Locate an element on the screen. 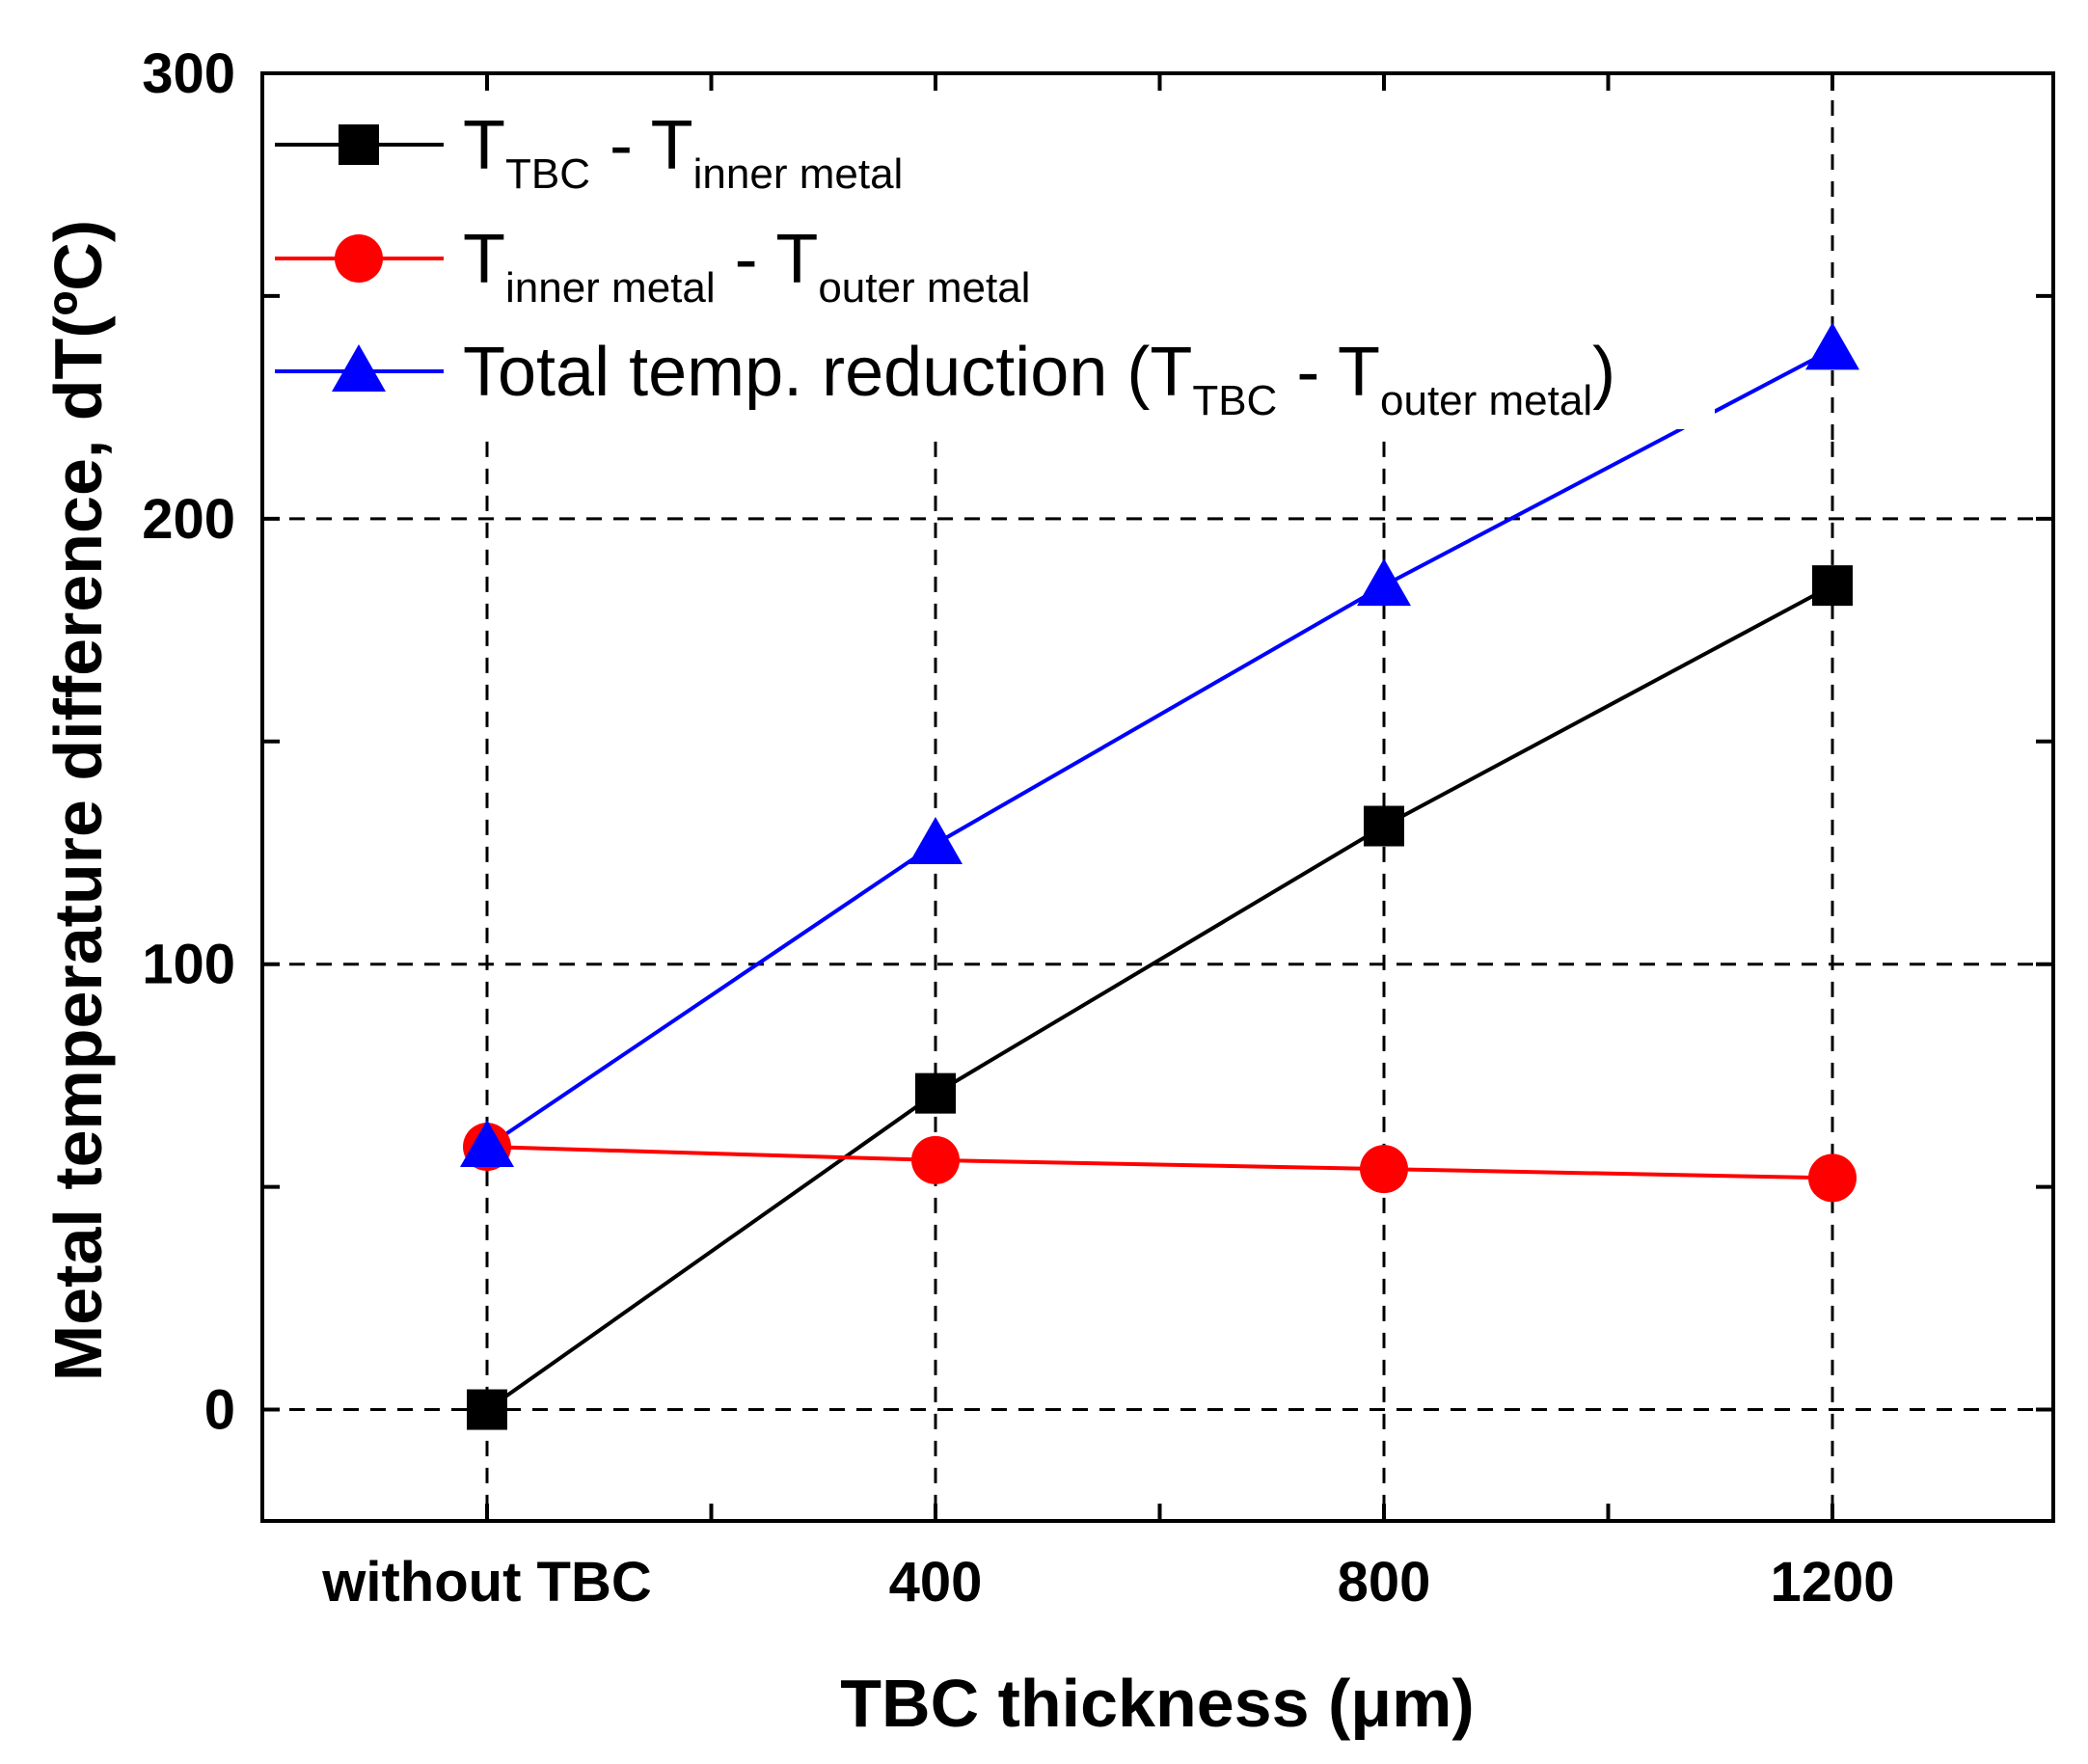 The image size is (2088, 1764). y-tick-label: 200 is located at coordinates (188, 520).